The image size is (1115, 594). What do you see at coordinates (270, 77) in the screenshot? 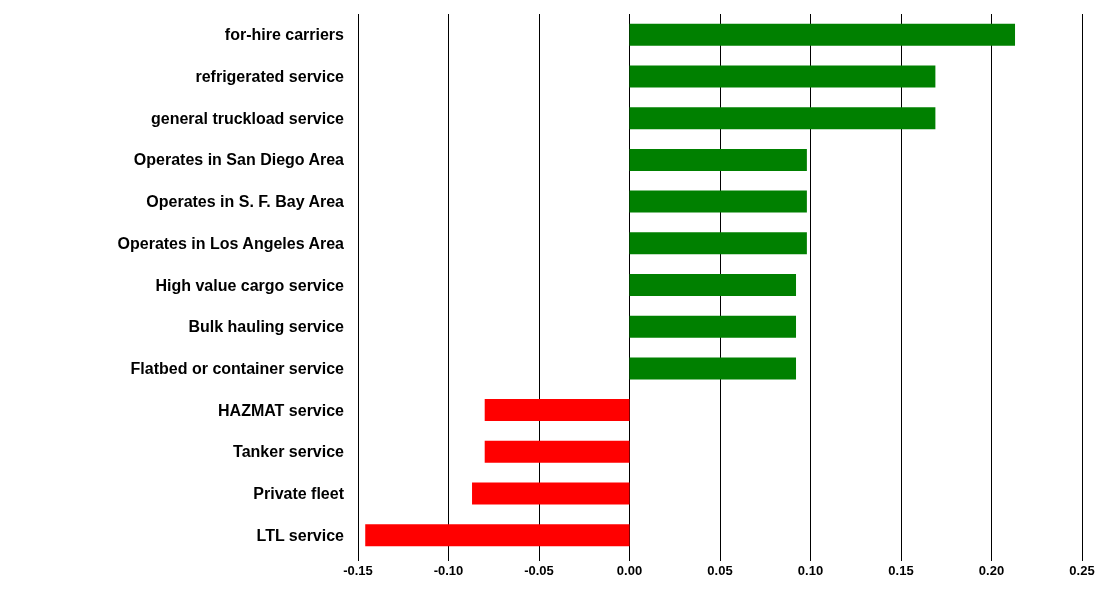
I see `y-tick-label: refrigerated service` at bounding box center [270, 77].